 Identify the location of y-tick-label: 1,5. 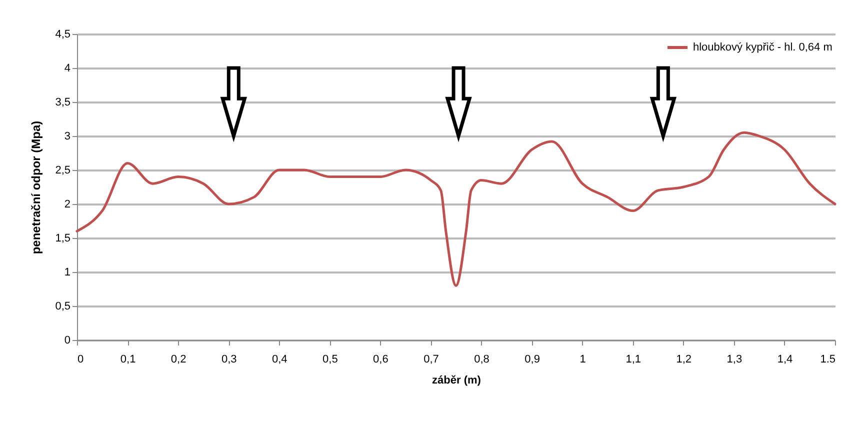
(62, 238).